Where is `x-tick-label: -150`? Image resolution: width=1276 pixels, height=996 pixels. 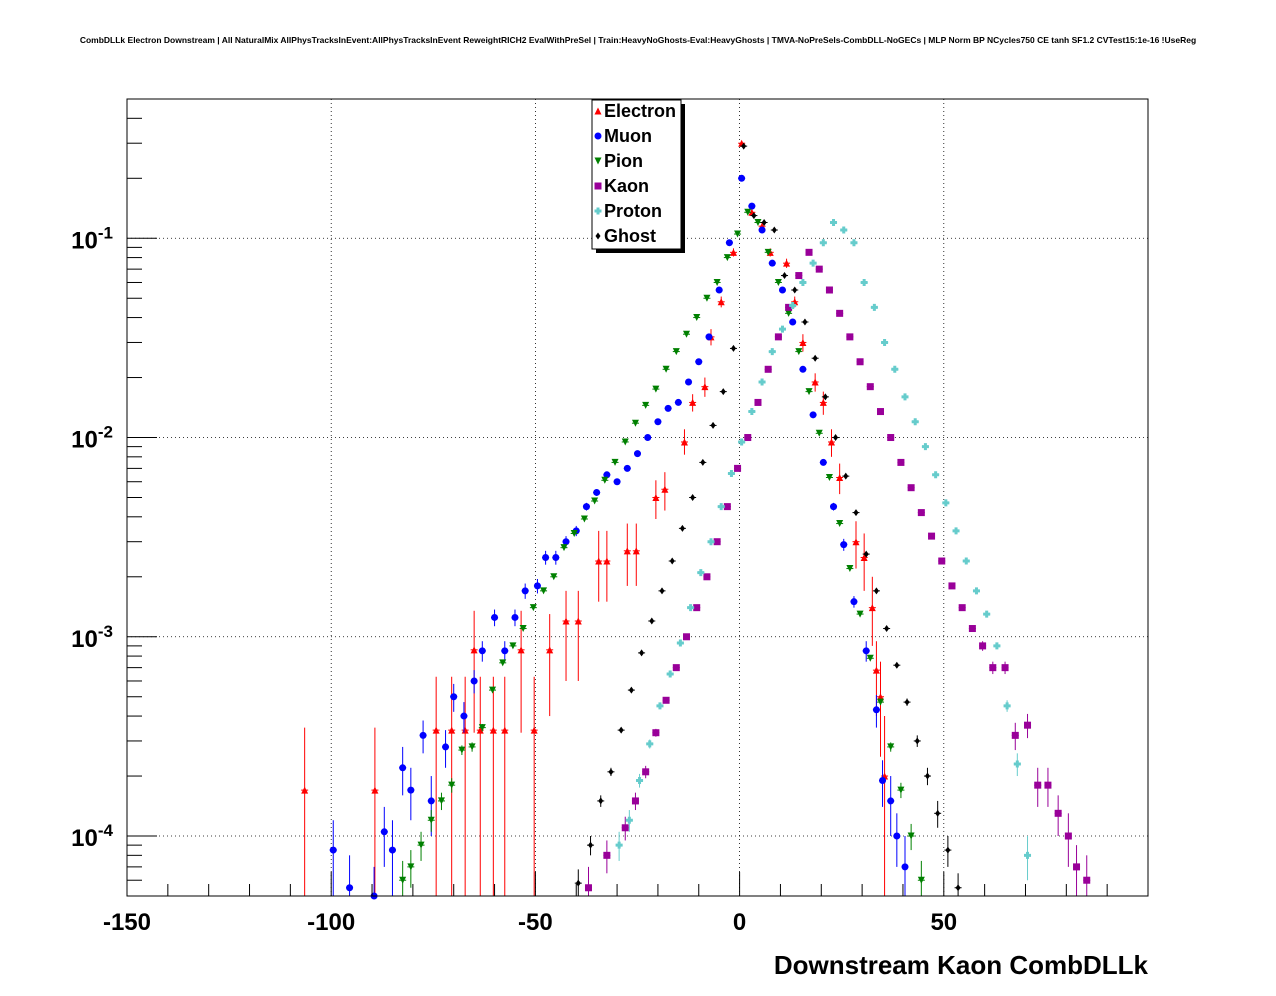 x-tick-label: -150 is located at coordinates (127, 922).